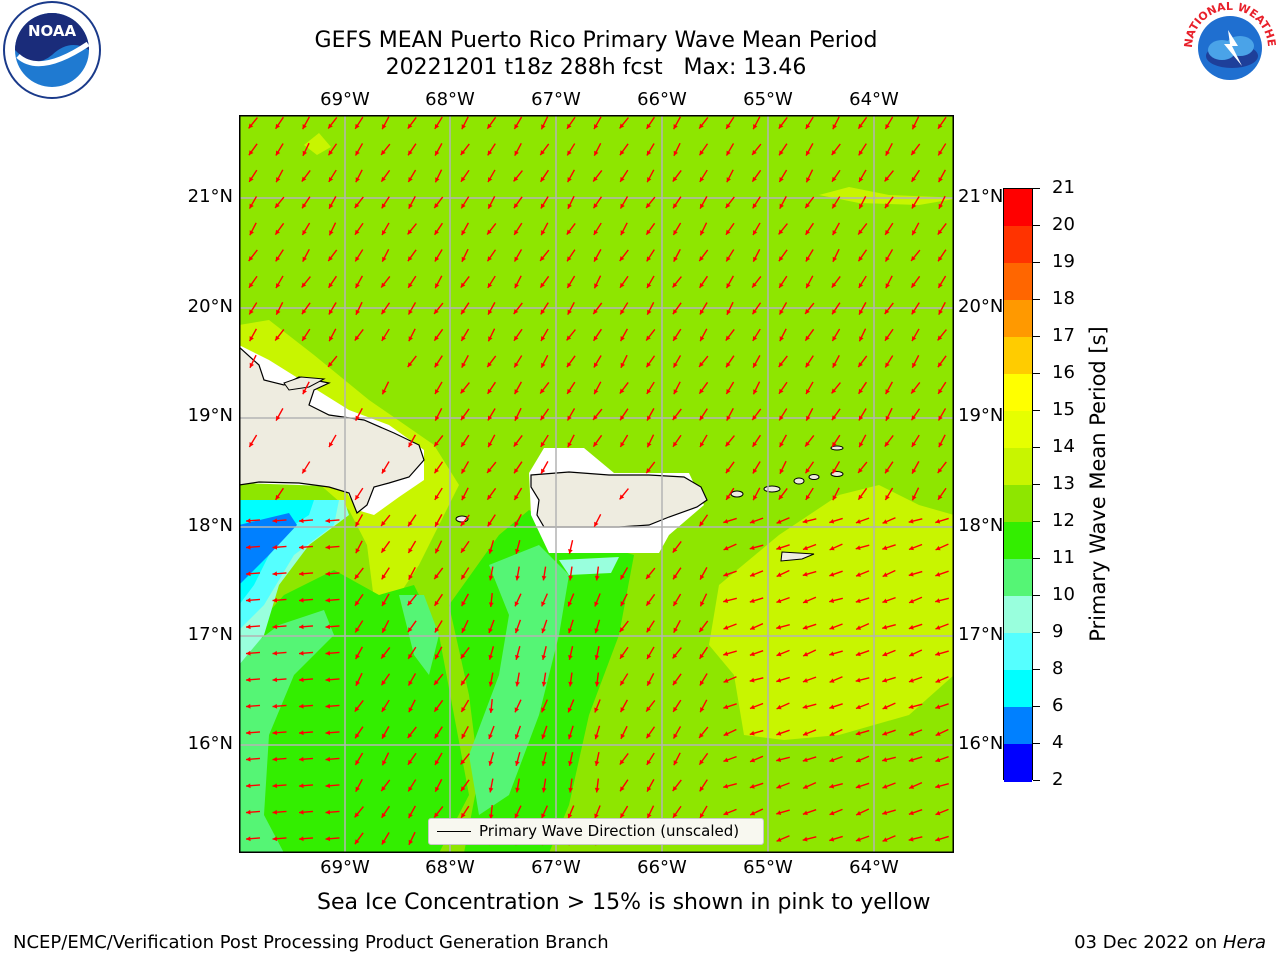 Image resolution: width=1280 pixels, height=960 pixels. Describe the element at coordinates (450, 867) in the screenshot. I see `lon-label-bottom-68w: 68°W` at that location.